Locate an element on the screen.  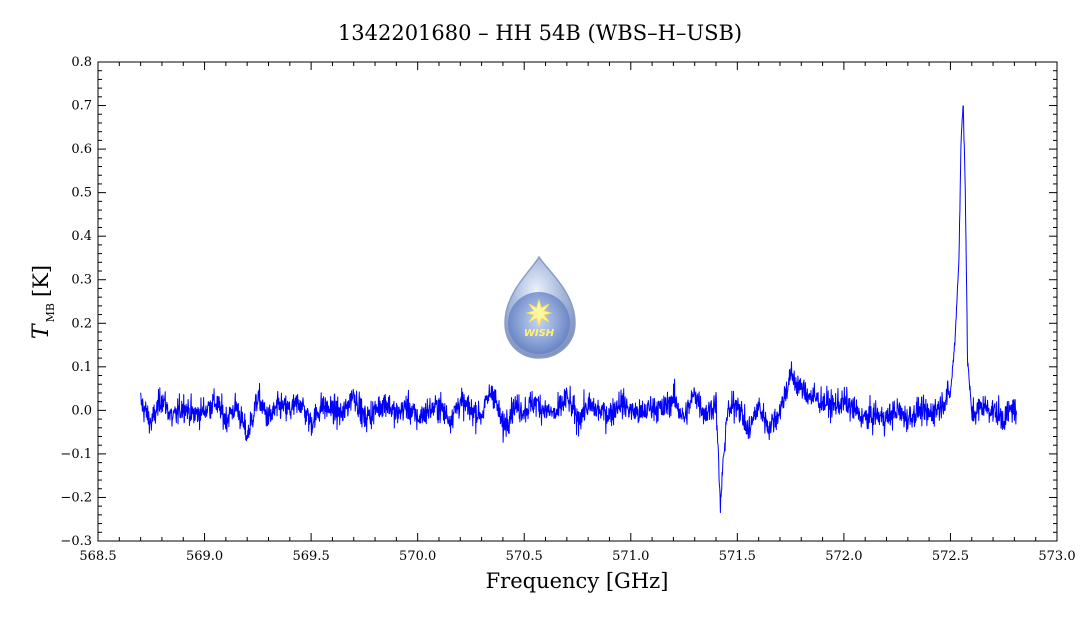
y-tick-label: −0.1 is located at coordinates (76, 454).